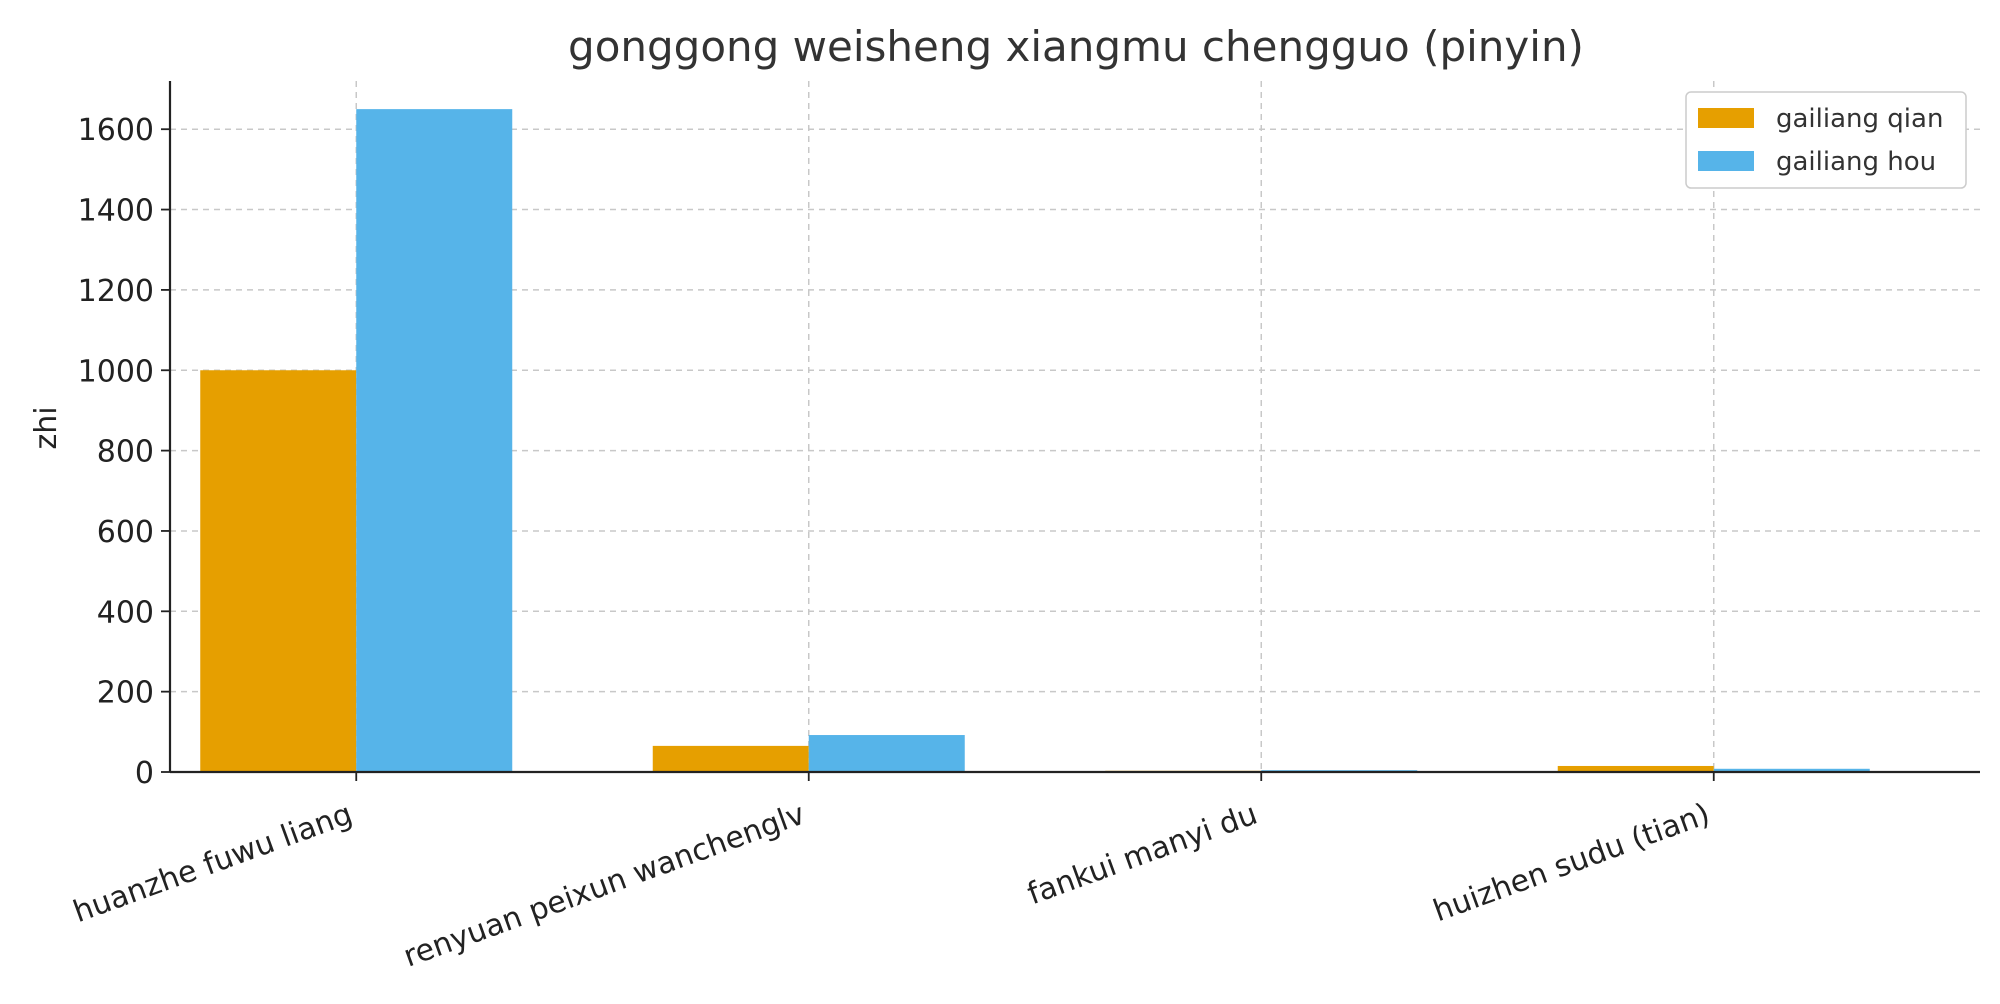 This screenshot has width=2000, height=1004. I want to click on y-axis-label: zhi, so click(46, 427).